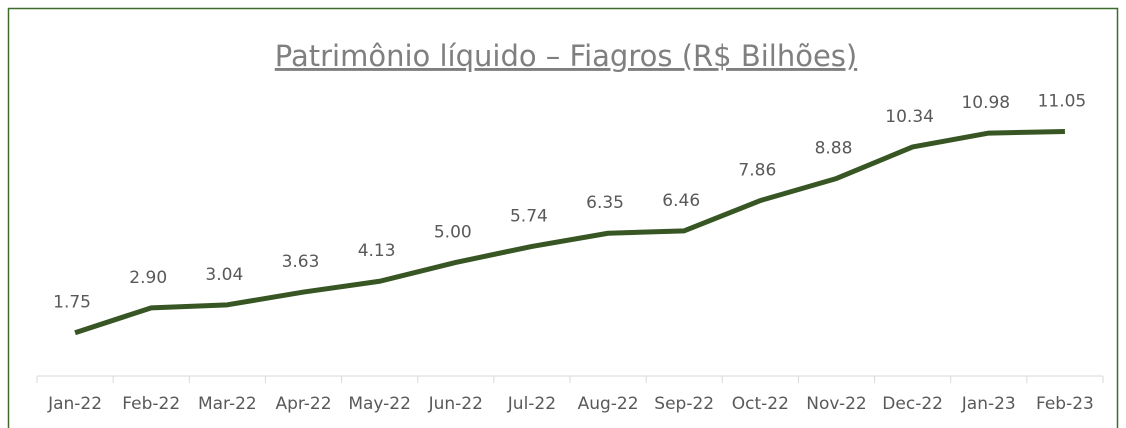  What do you see at coordinates (836, 404) in the screenshot?
I see `x-tick-label: Nov-22` at bounding box center [836, 404].